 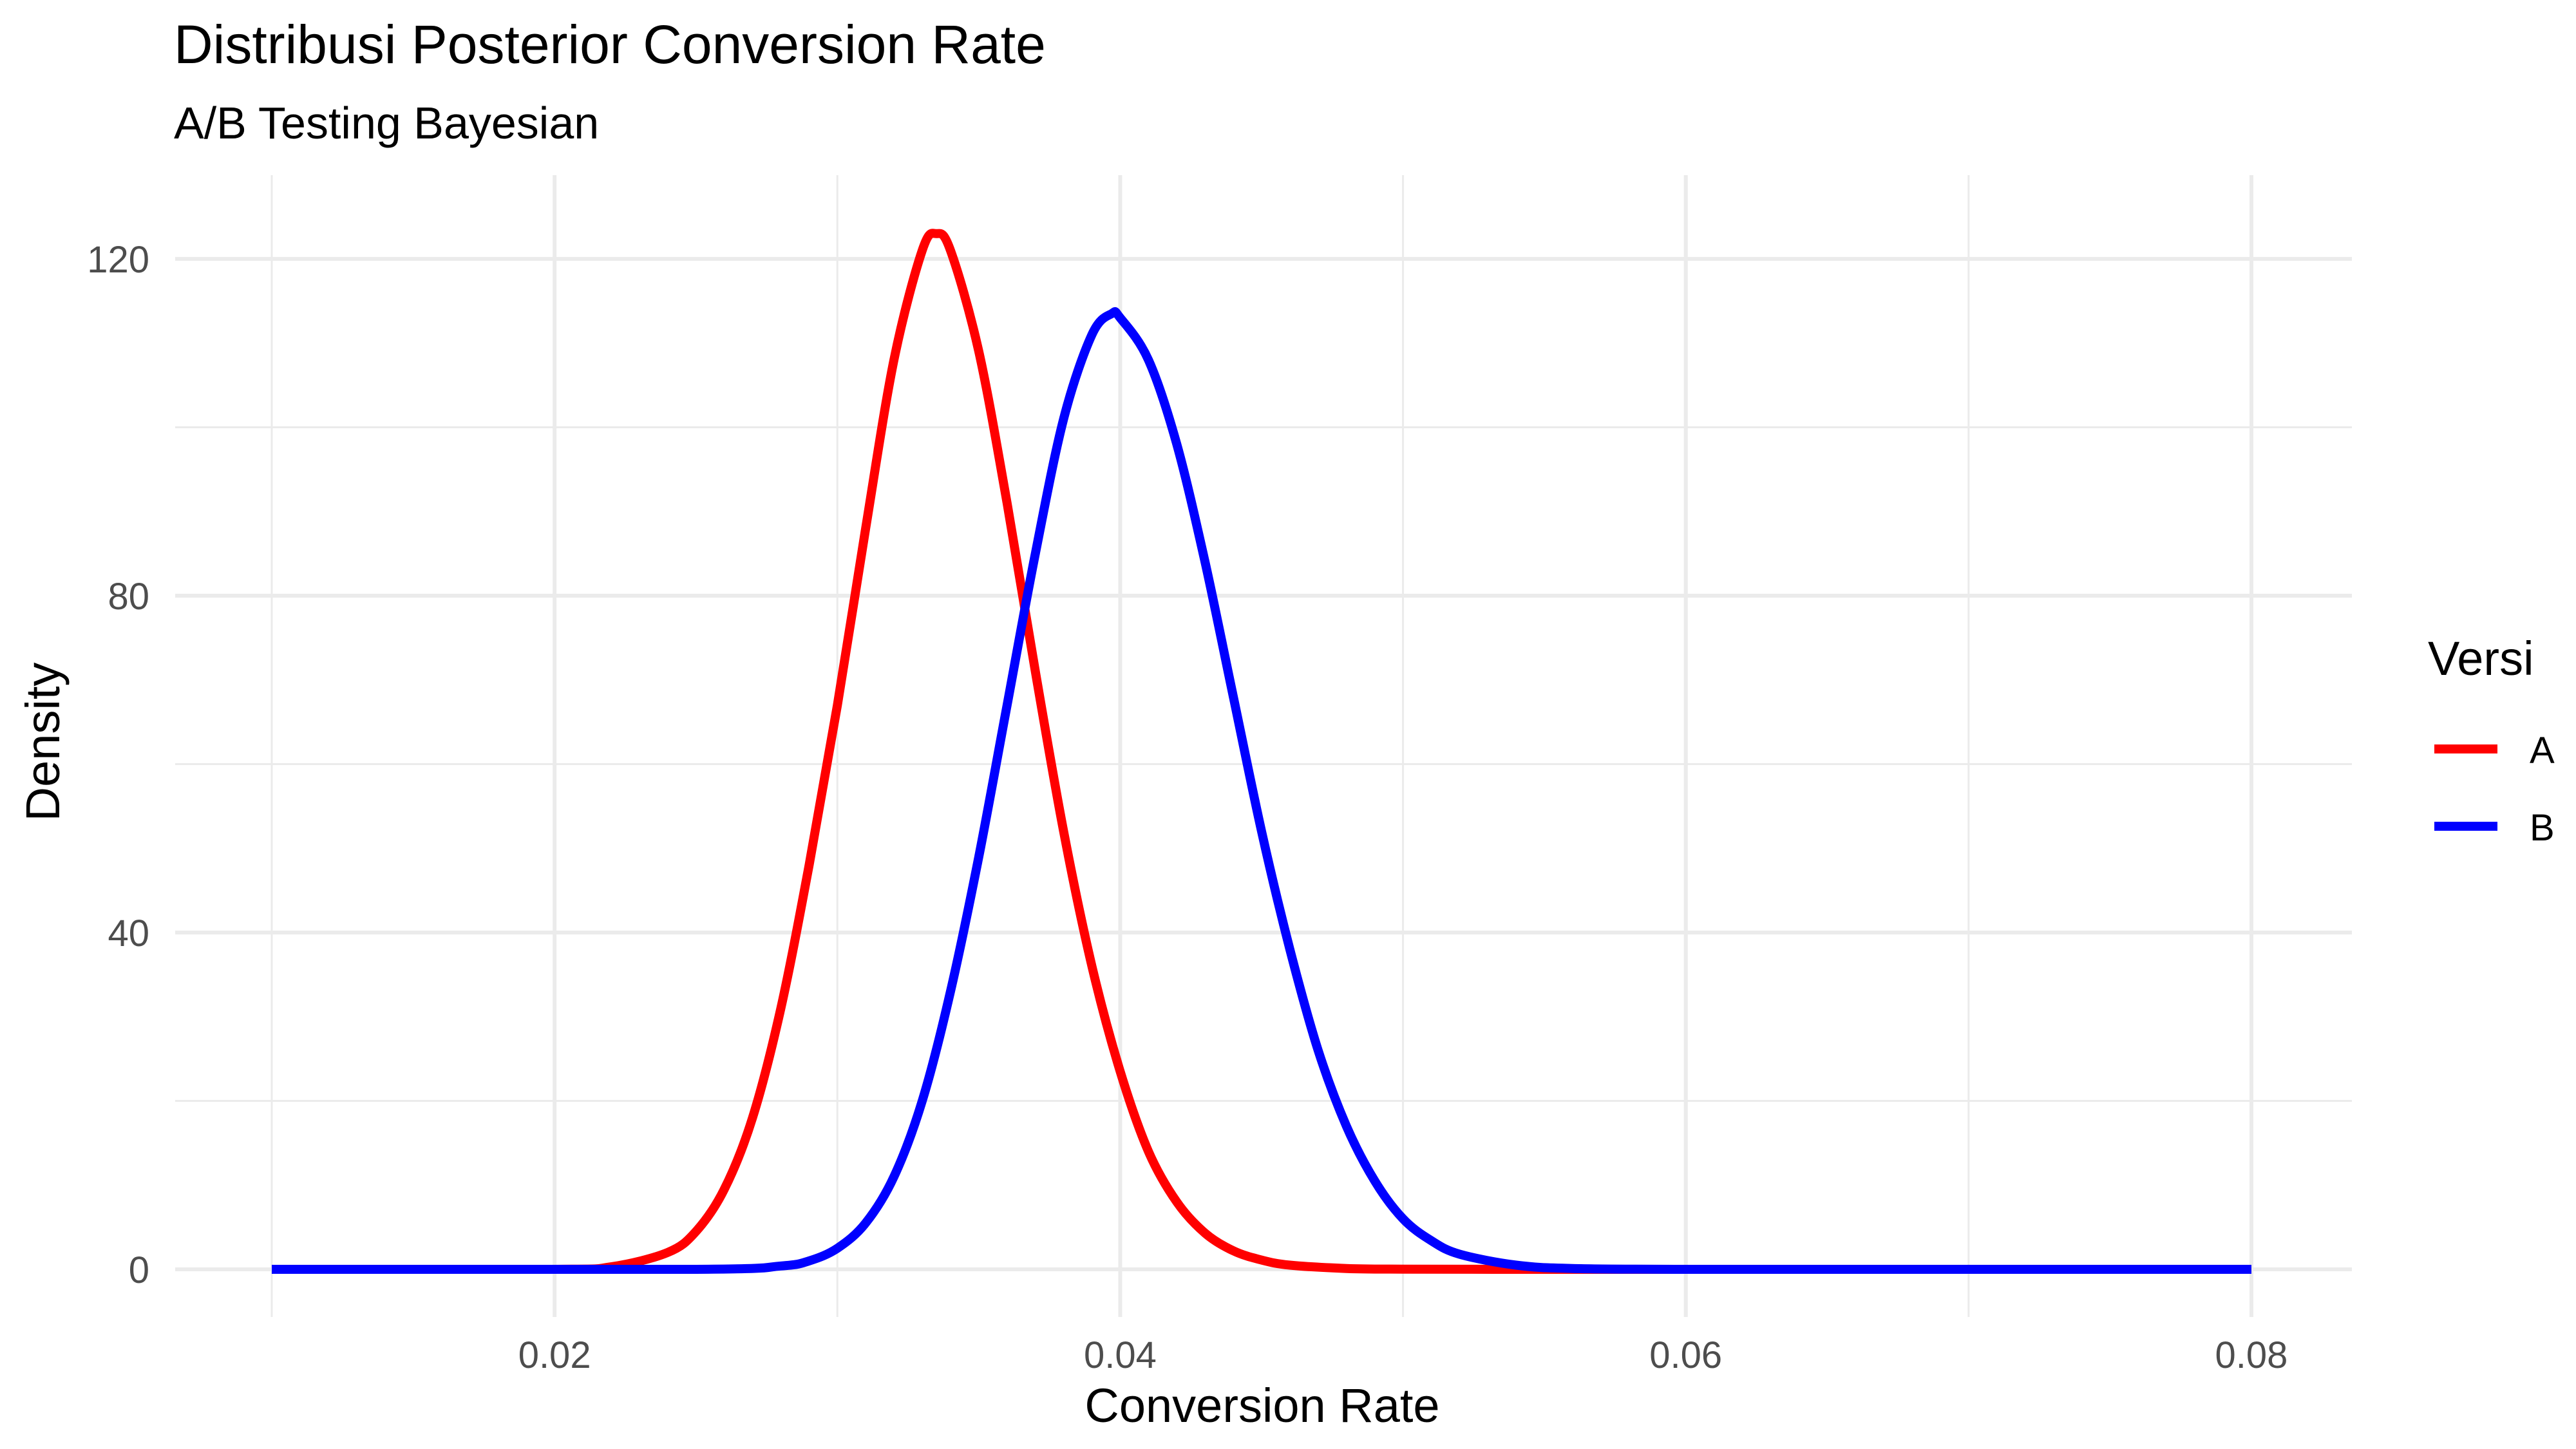 What do you see at coordinates (139, 1270) in the screenshot?
I see `y-tick-label: 0` at bounding box center [139, 1270].